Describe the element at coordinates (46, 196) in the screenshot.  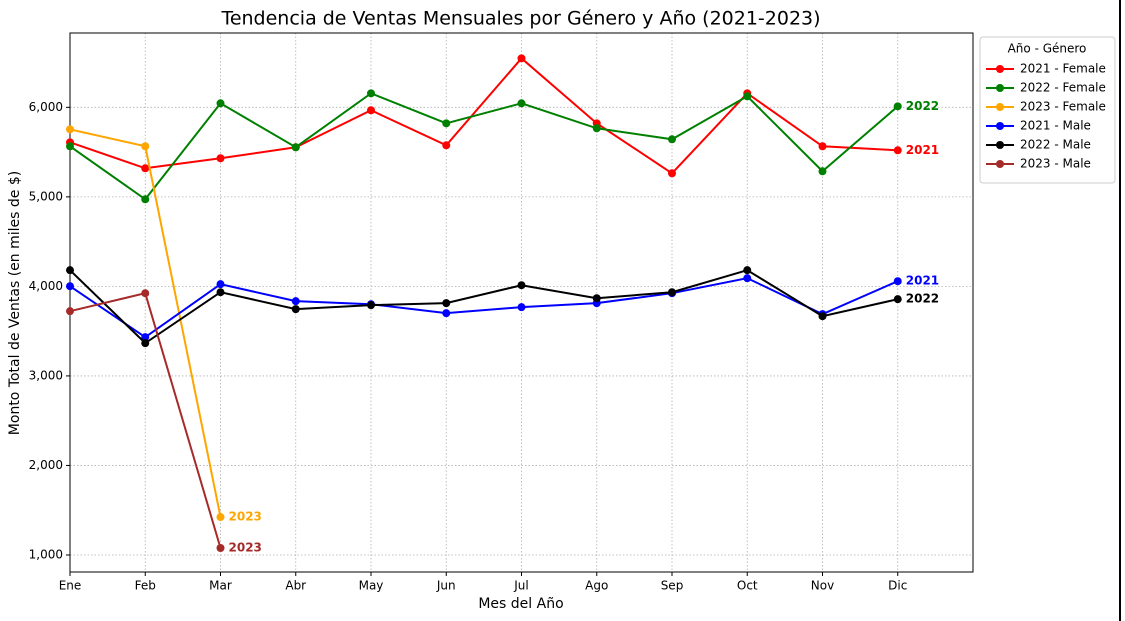
I see `y-tick-label: 5,000` at that location.